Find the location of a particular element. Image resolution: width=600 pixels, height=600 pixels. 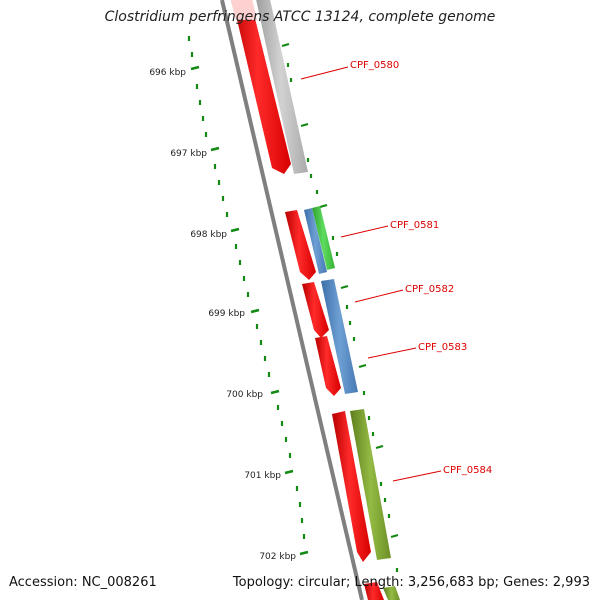

gene-label-cpf-0583: CPF_0583 is located at coordinates (442, 347).